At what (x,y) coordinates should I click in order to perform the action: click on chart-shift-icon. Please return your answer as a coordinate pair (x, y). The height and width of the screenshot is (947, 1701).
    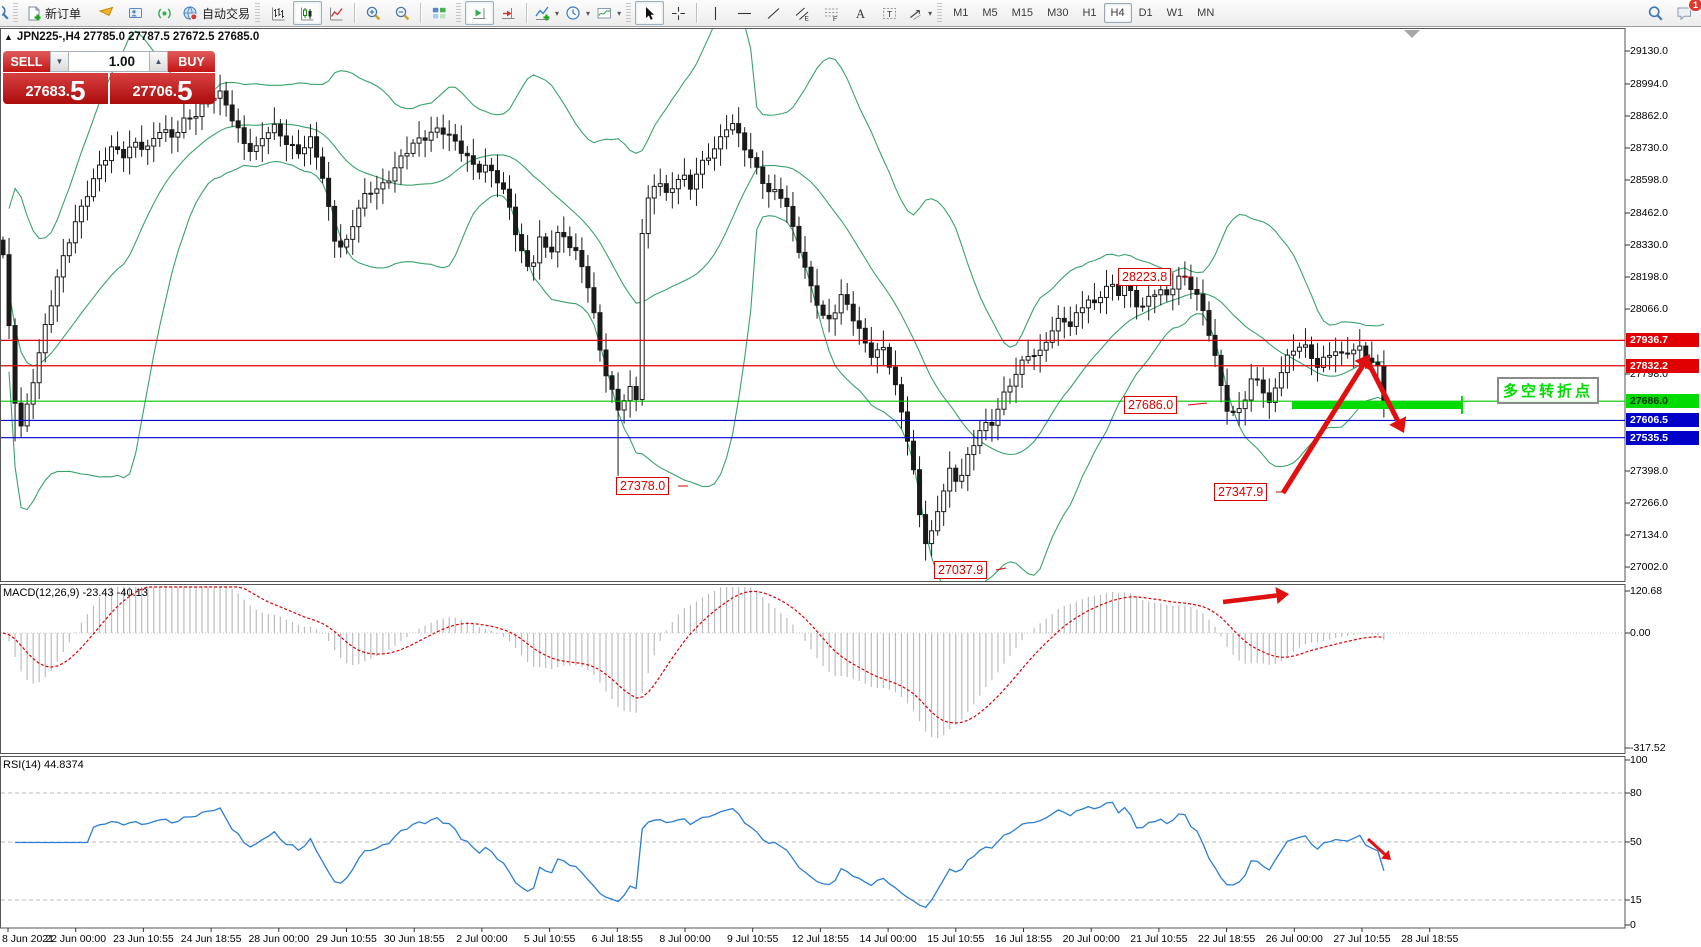
    Looking at the image, I should click on (508, 13).